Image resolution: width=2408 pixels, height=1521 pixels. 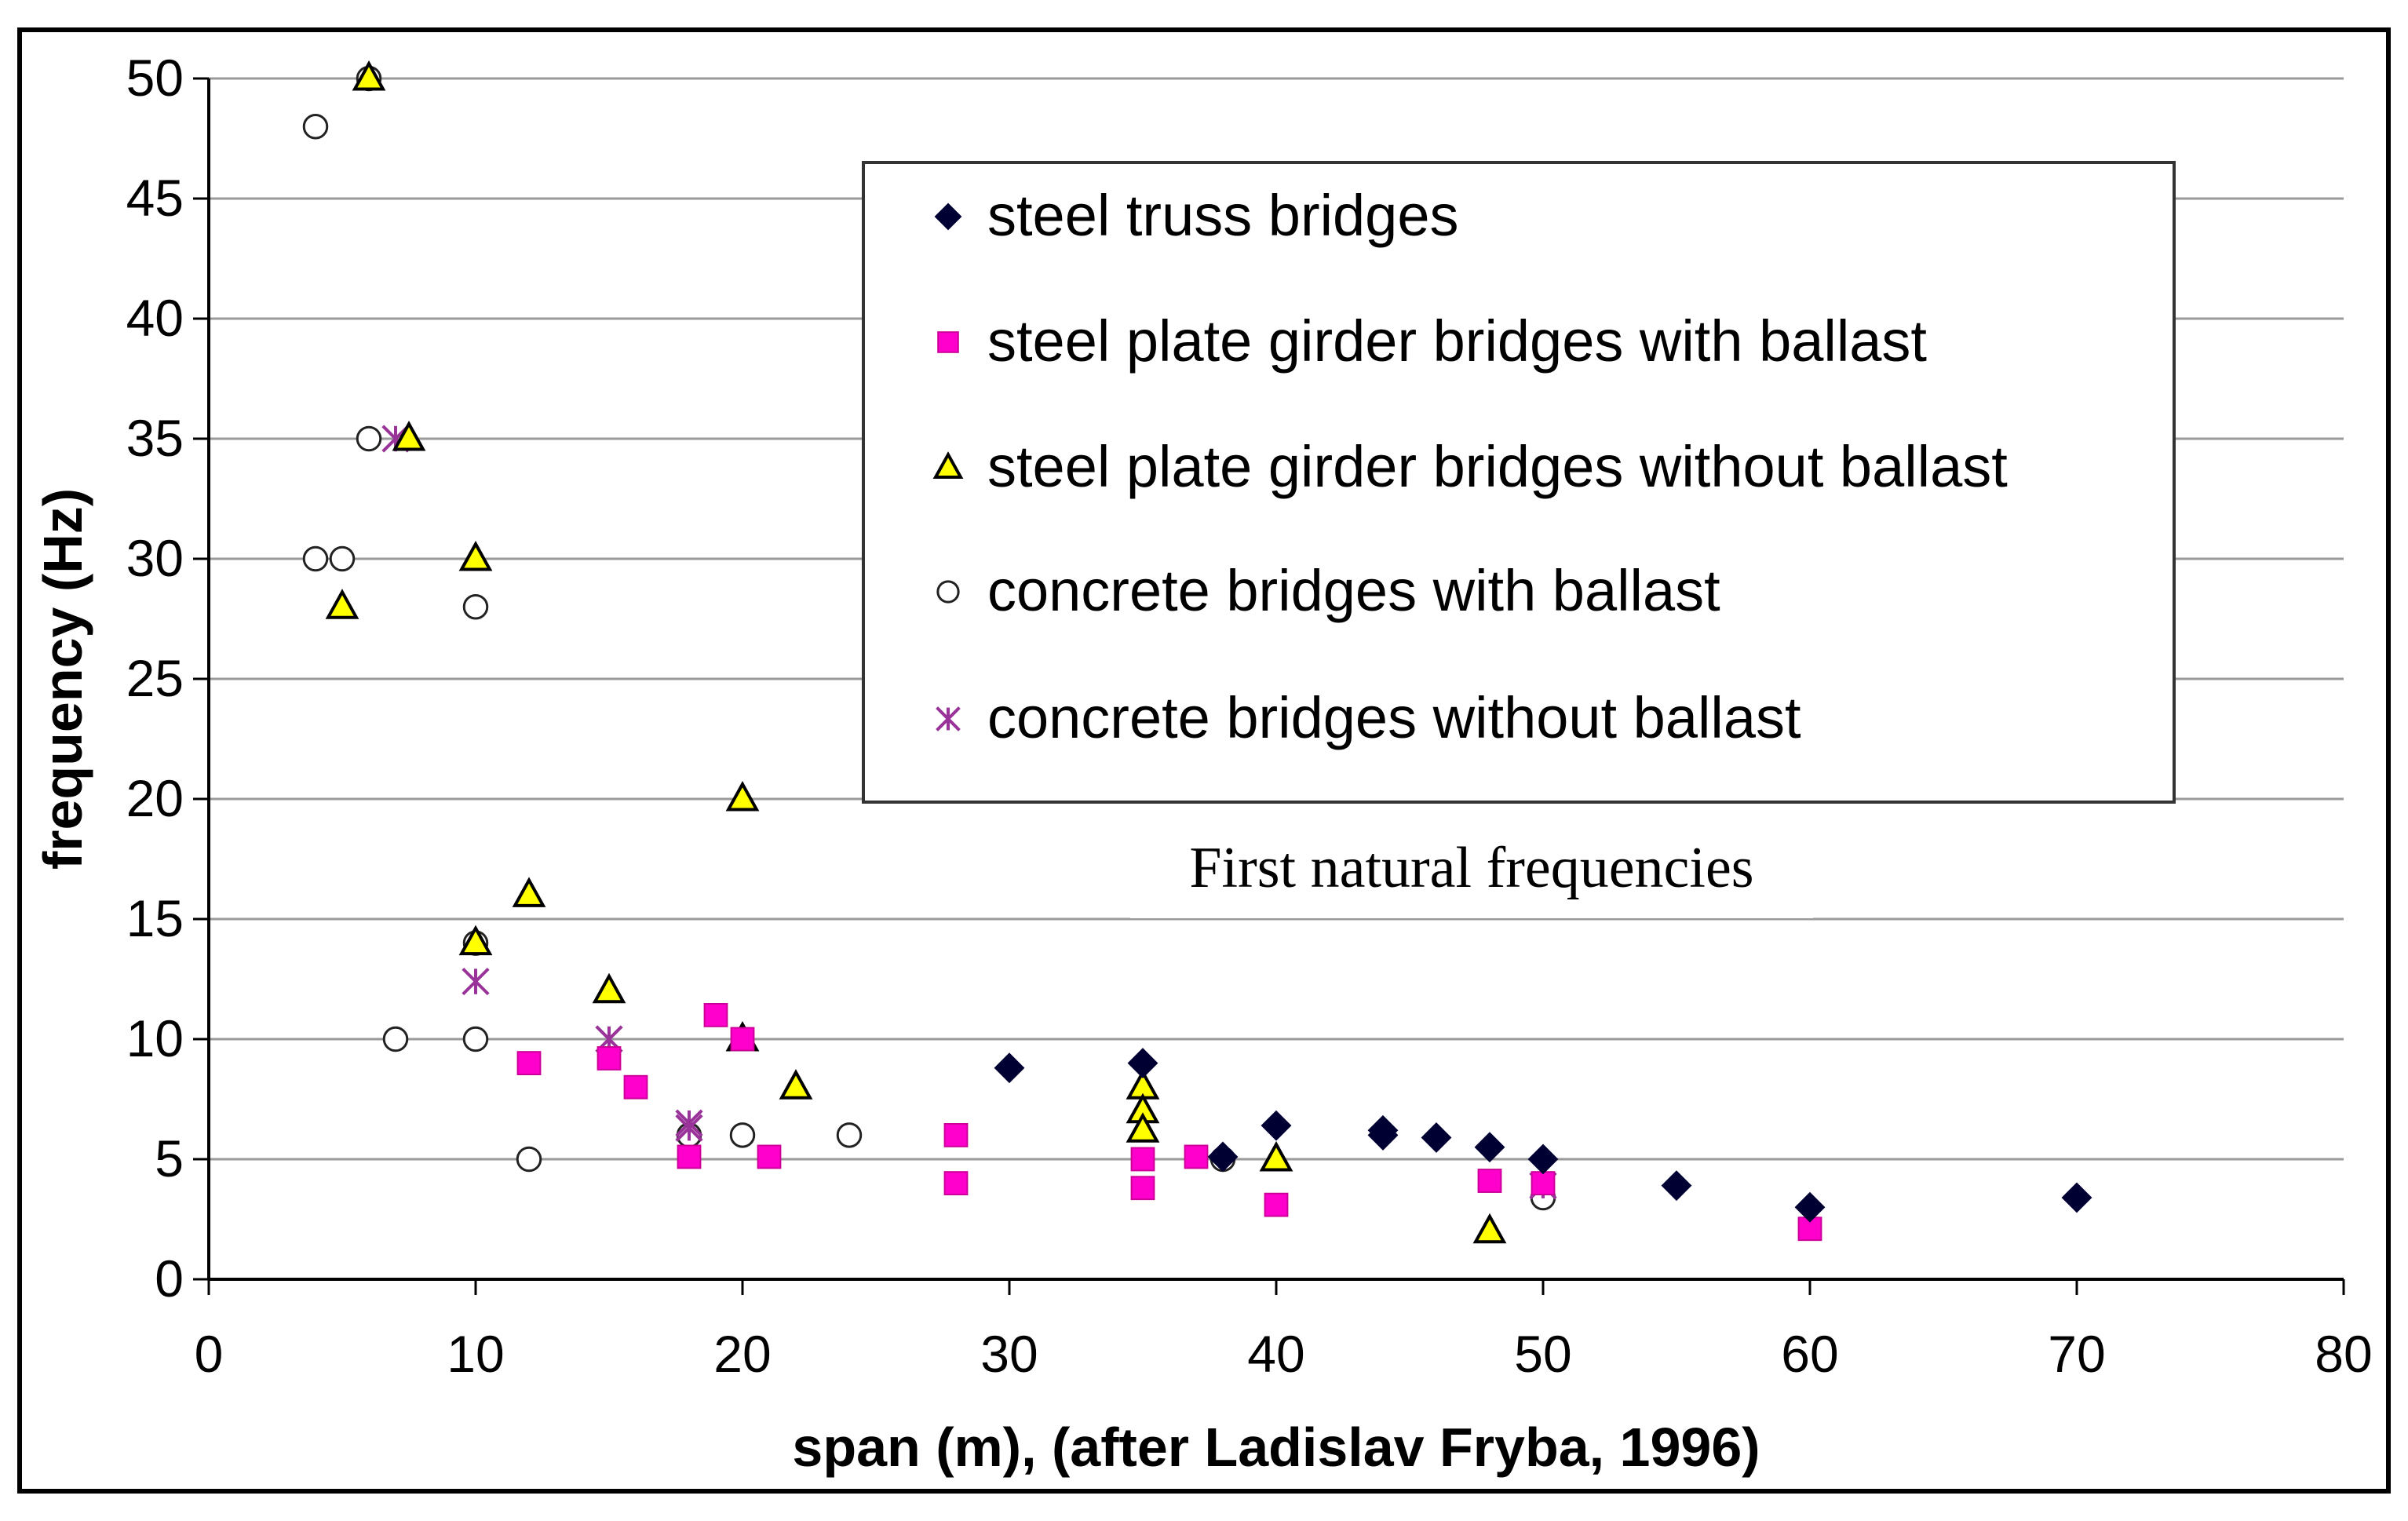 What do you see at coordinates (155, 78) in the screenshot?
I see `y-tick-label: 50` at bounding box center [155, 78].